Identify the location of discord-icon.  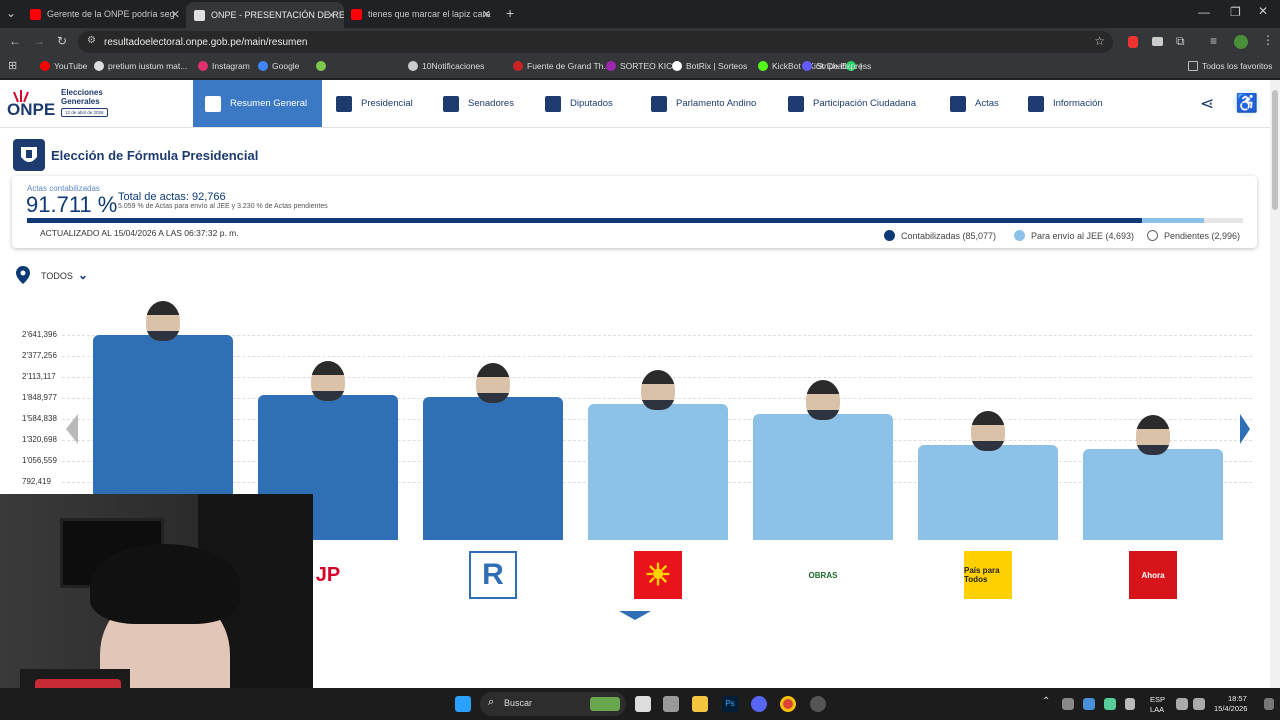
(759, 704).